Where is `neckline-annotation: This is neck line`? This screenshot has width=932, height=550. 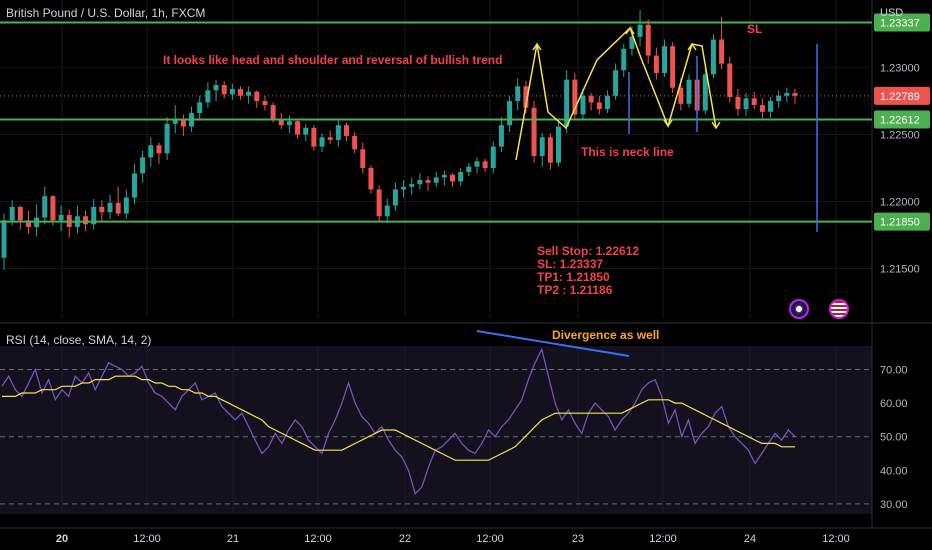 neckline-annotation: This is neck line is located at coordinates (627, 152).